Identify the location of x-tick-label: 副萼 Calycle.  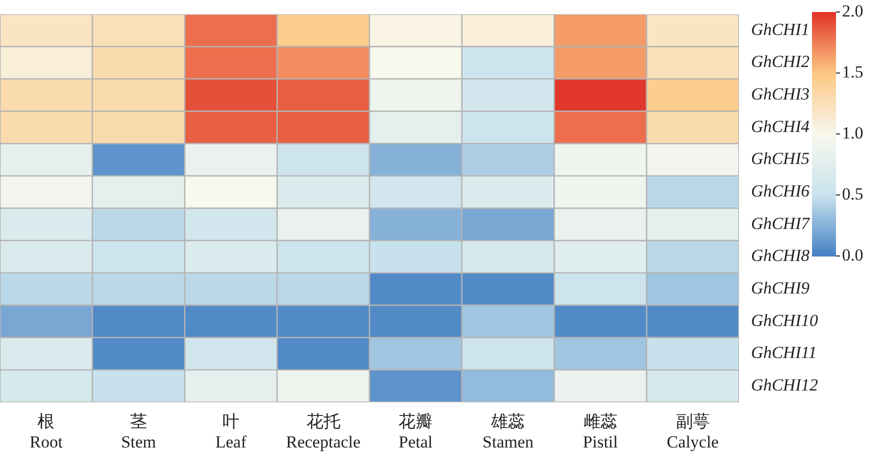
(692, 432).